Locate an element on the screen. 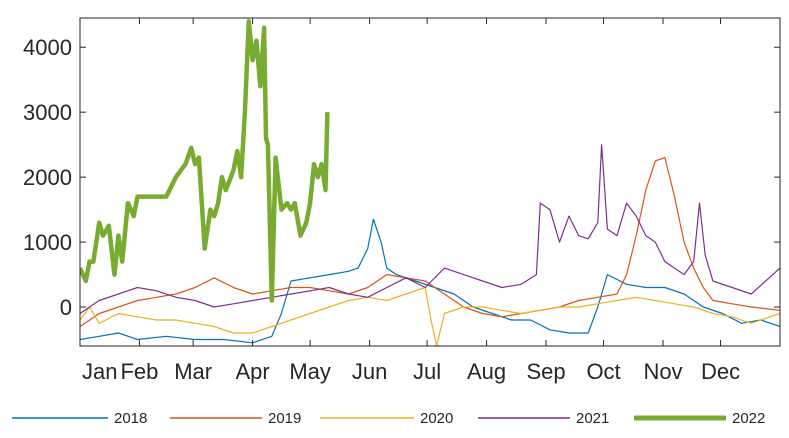  y-tick-label: 2000 is located at coordinates (47, 177).